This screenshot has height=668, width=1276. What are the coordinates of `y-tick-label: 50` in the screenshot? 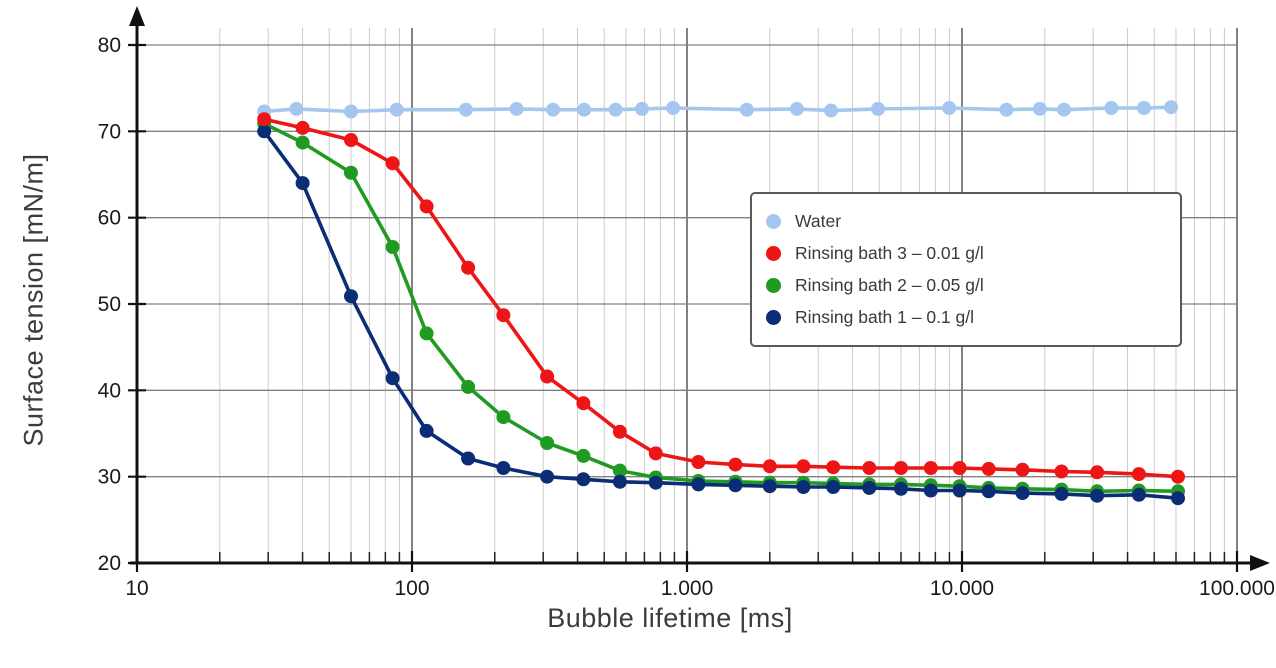 It's located at (109, 304).